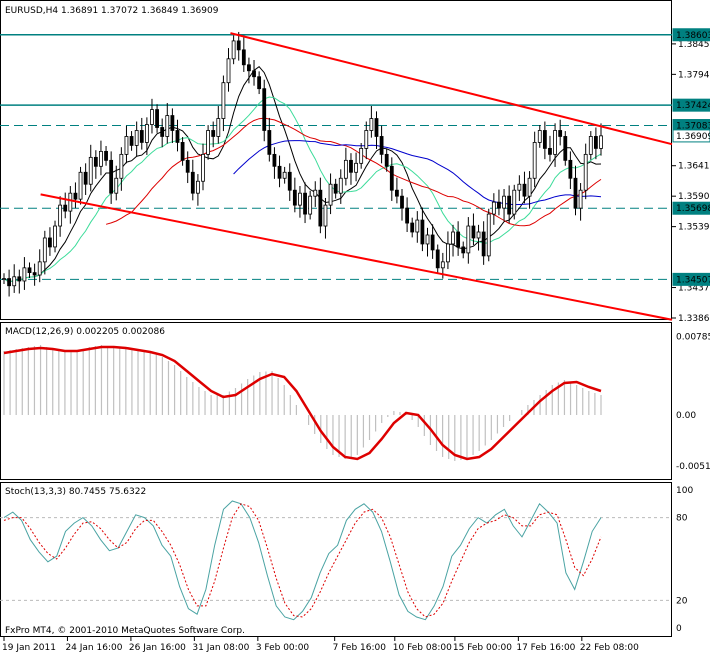 The image size is (710, 654). Describe the element at coordinates (682, 519) in the screenshot. I see `stoch-y-tick-label: 80` at that location.